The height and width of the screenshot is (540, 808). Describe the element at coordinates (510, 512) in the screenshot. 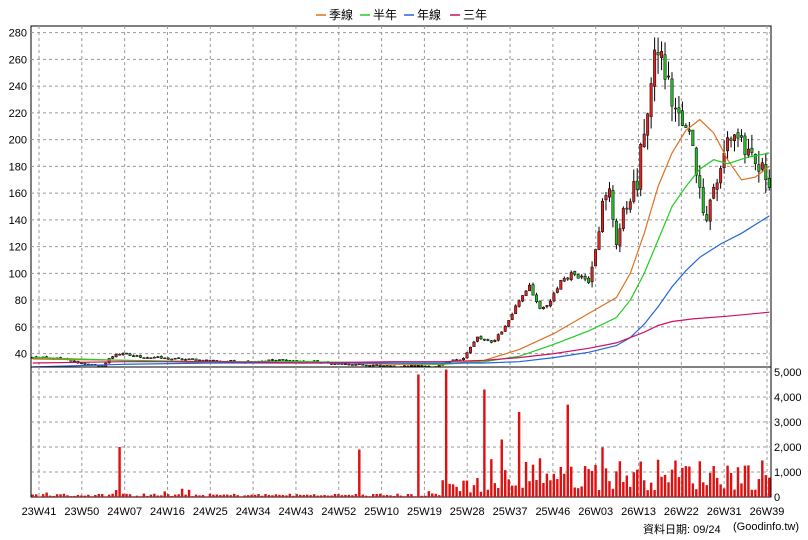

I see `x-tick-label: 25W37` at that location.